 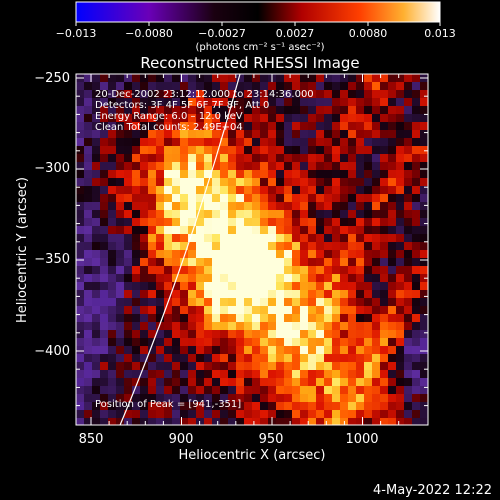 What do you see at coordinates (168, 404) in the screenshot?
I see `peak-position-label: Position of Peak = [941,-351]` at bounding box center [168, 404].